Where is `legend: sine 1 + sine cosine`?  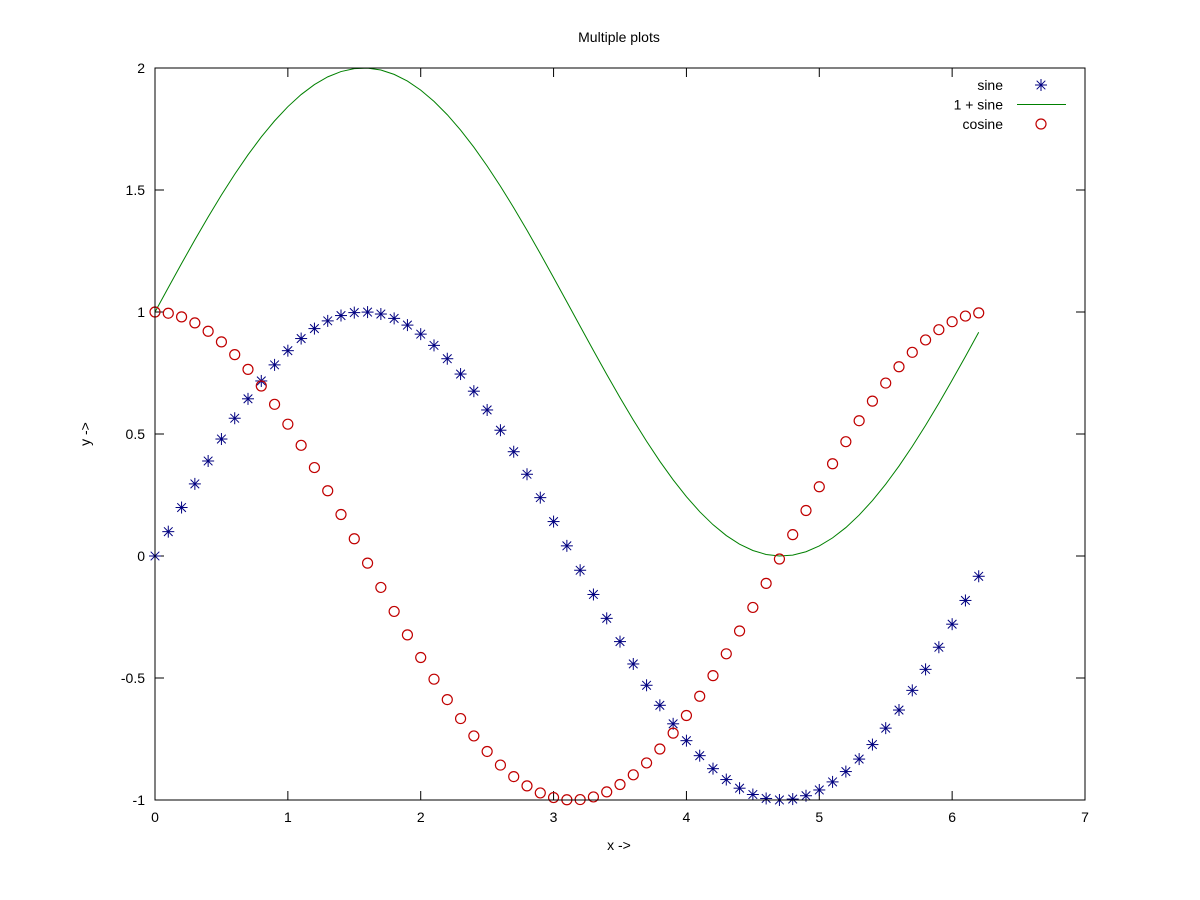
legend: sine 1 + sine cosine is located at coordinates (1010, 104).